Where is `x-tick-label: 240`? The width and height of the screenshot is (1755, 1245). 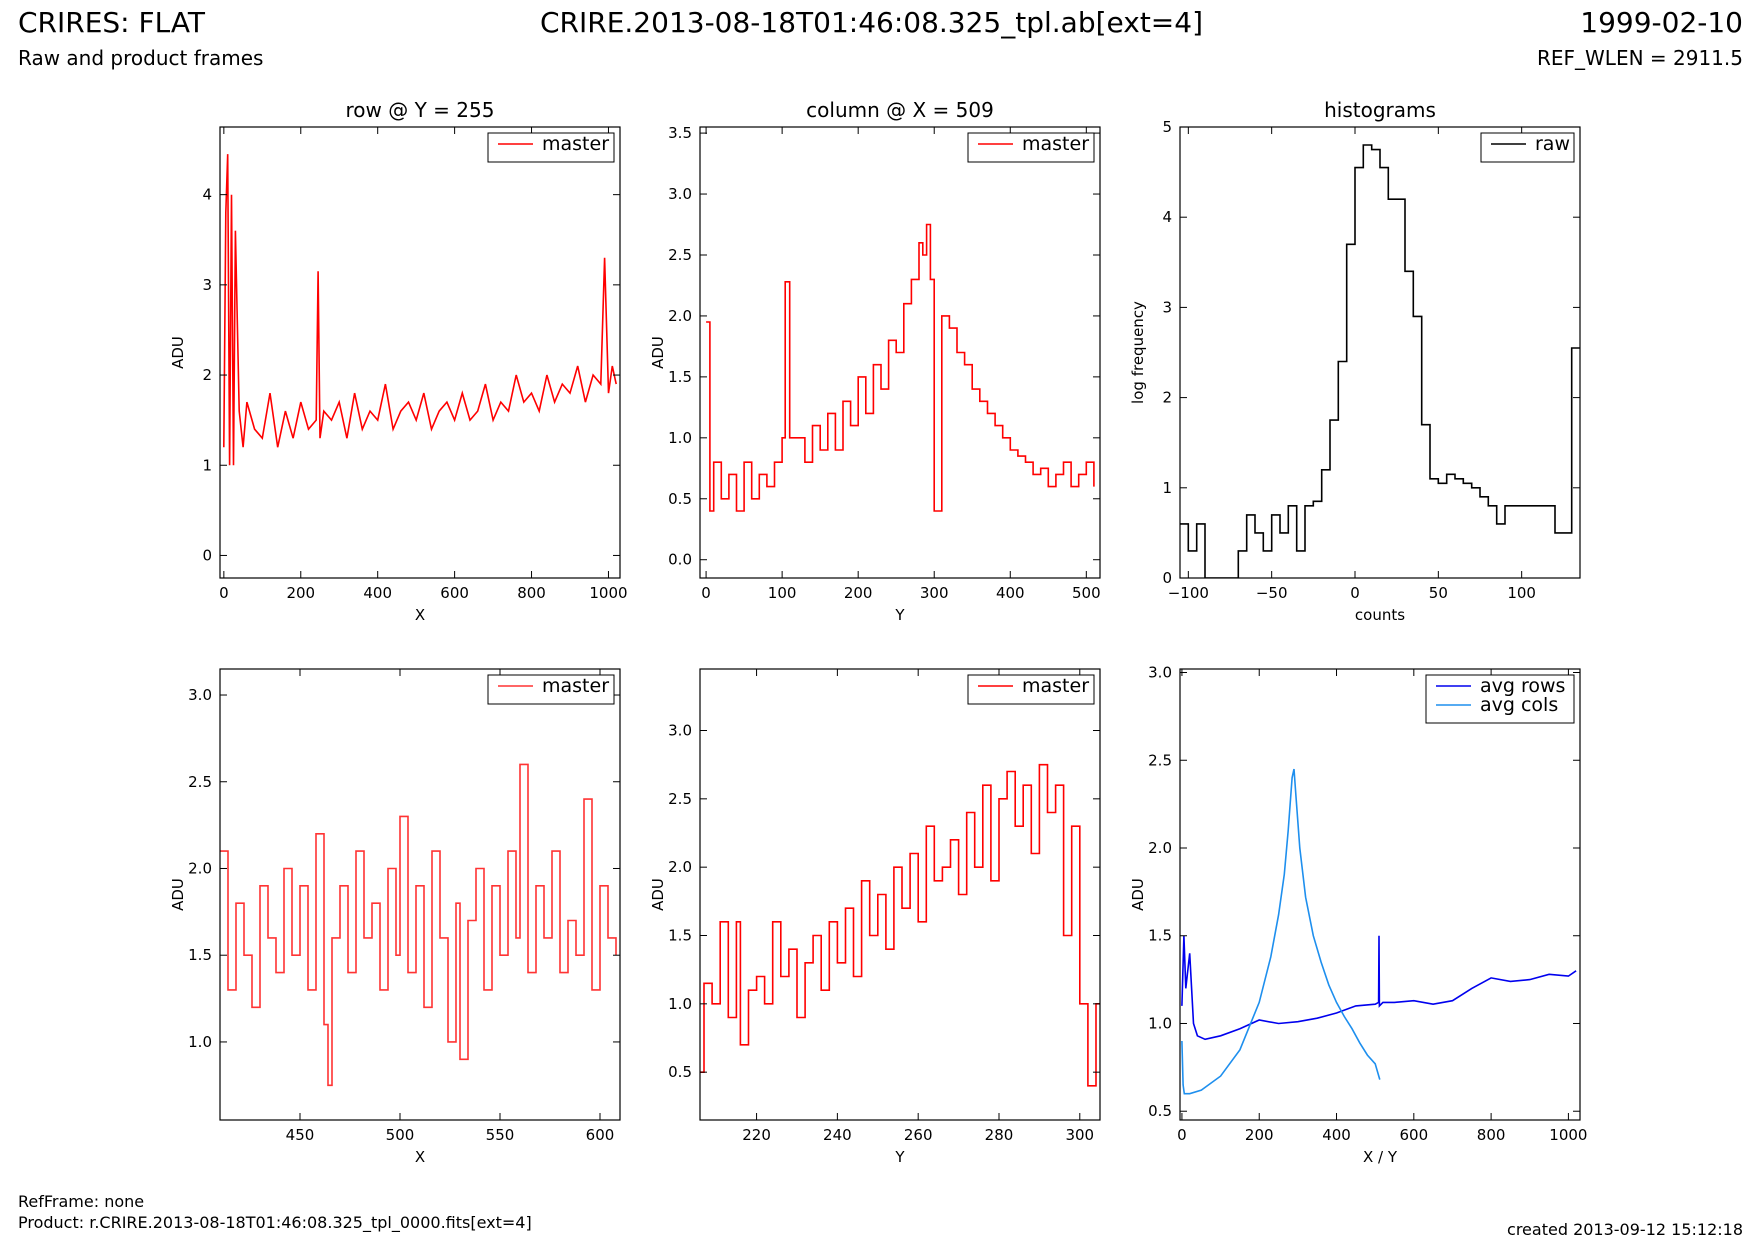
x-tick-label: 240 is located at coordinates (837, 1135).